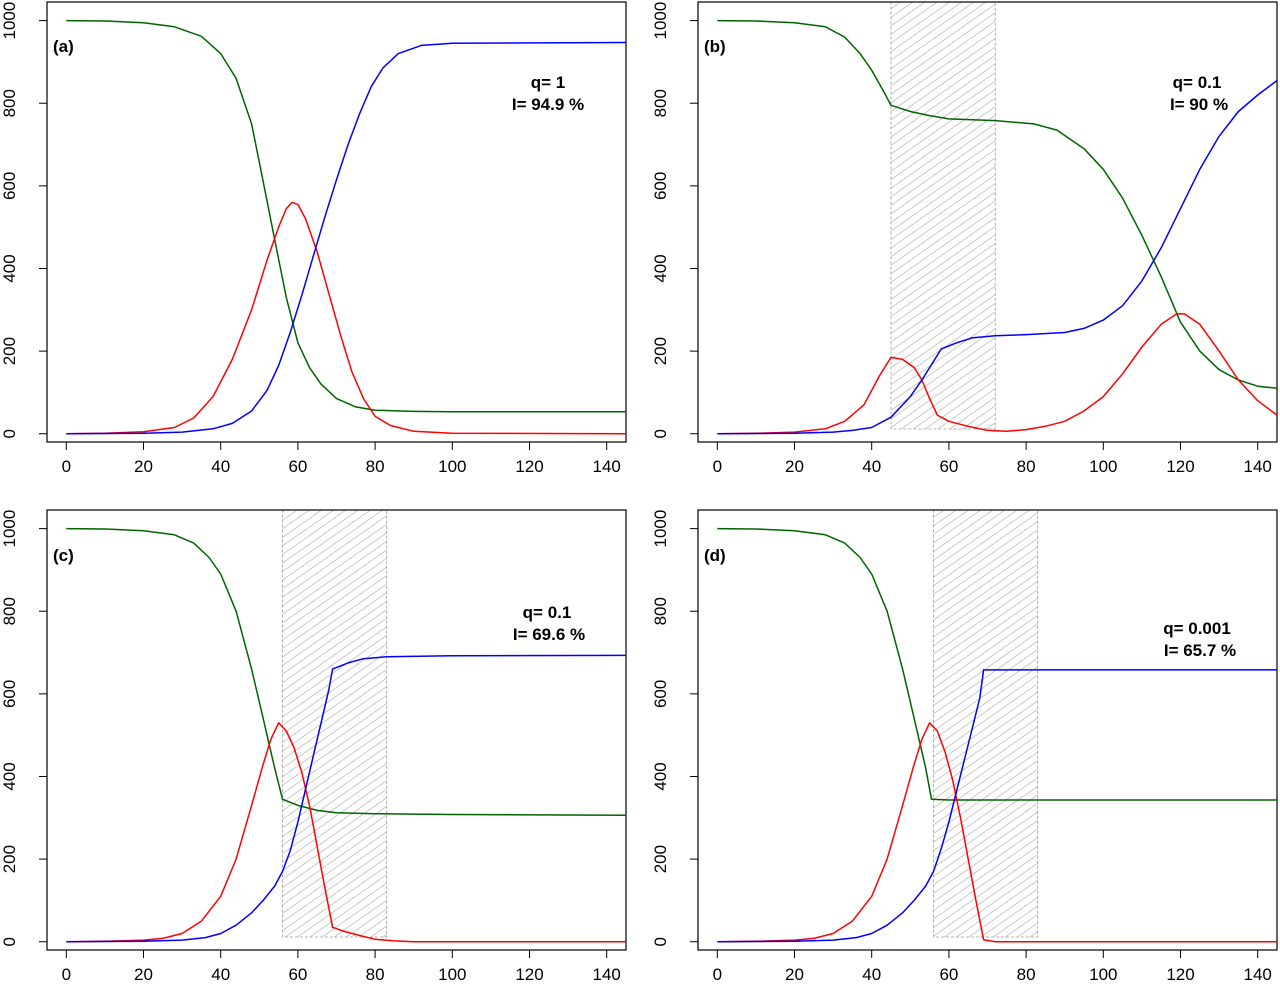 Image resolution: width=1280 pixels, height=997 pixels. What do you see at coordinates (63, 46) in the screenshot?
I see `panel-label: (a)` at bounding box center [63, 46].